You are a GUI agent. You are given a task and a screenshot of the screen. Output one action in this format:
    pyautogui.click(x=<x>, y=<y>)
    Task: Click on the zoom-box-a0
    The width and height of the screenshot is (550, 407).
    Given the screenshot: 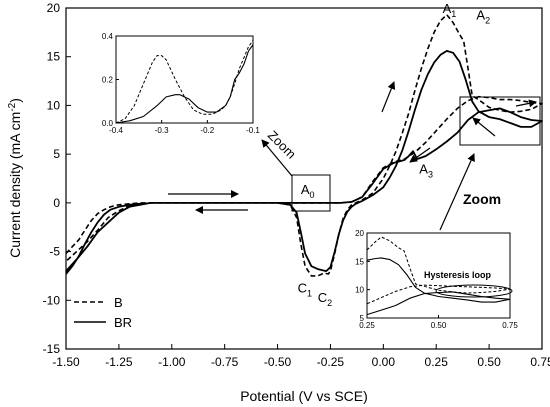 What is the action you would take?
    pyautogui.click(x=311, y=193)
    